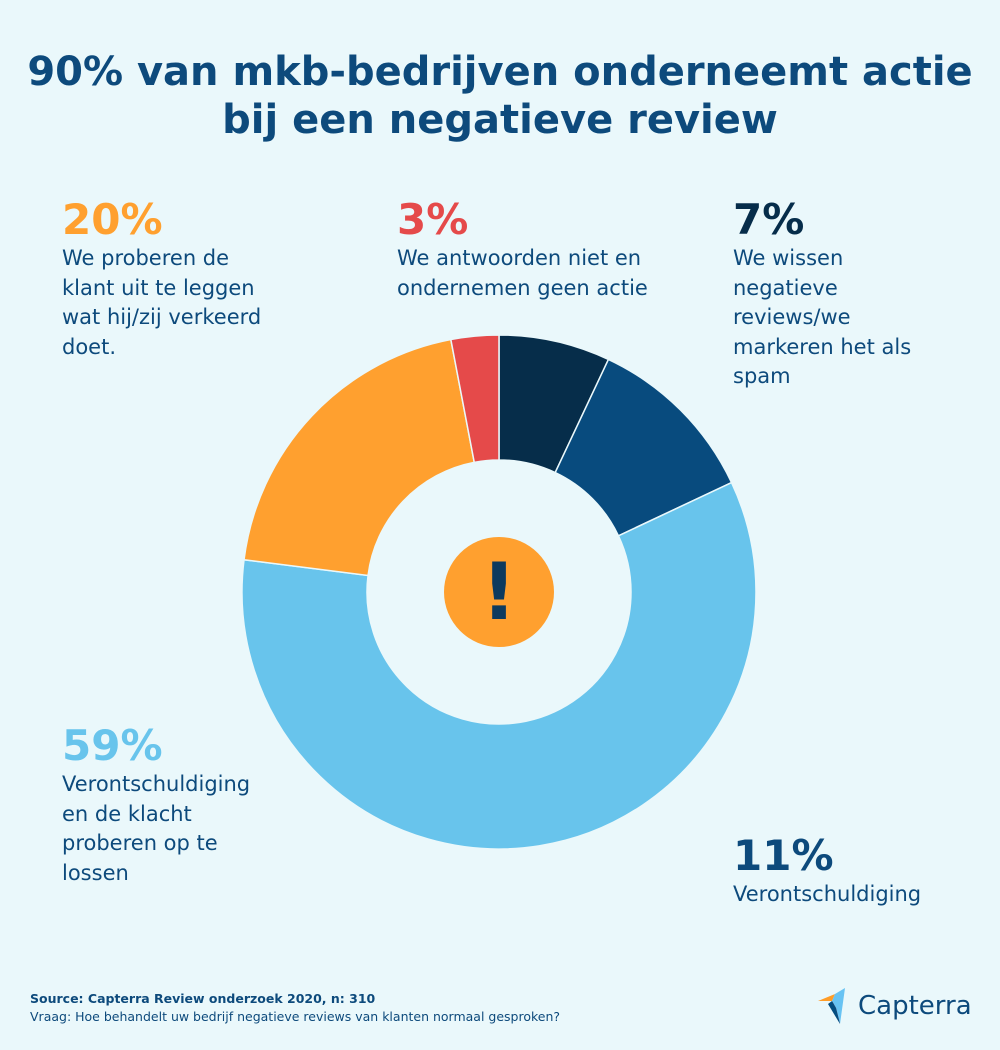 The image size is (1000, 1050). I want to click on label-7-percent-line-1: We wissen, so click(788, 258).